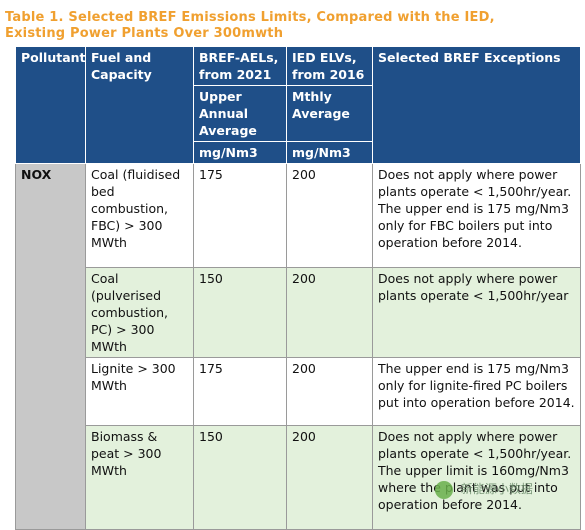 The image size is (585, 530). Describe the element at coordinates (228, 113) in the screenshot. I see `header-bref-sub: Upper Annual Average` at that location.